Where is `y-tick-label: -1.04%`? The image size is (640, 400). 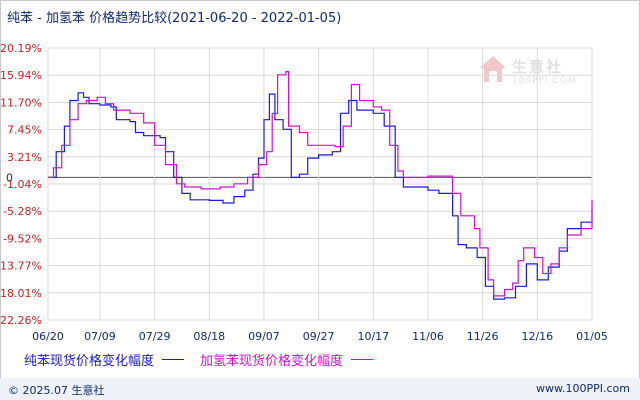 y-tick-label: -1.04% is located at coordinates (22, 184).